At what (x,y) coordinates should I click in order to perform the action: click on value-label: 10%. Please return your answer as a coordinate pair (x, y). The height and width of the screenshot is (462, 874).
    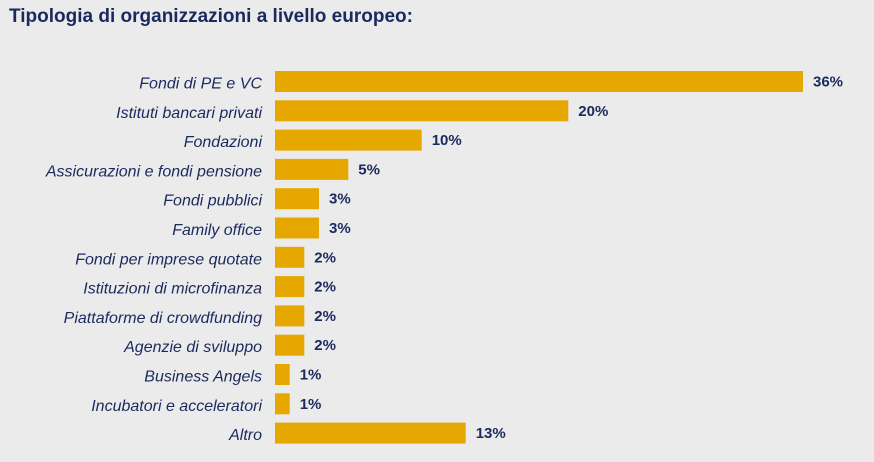
    Looking at the image, I should click on (447, 140).